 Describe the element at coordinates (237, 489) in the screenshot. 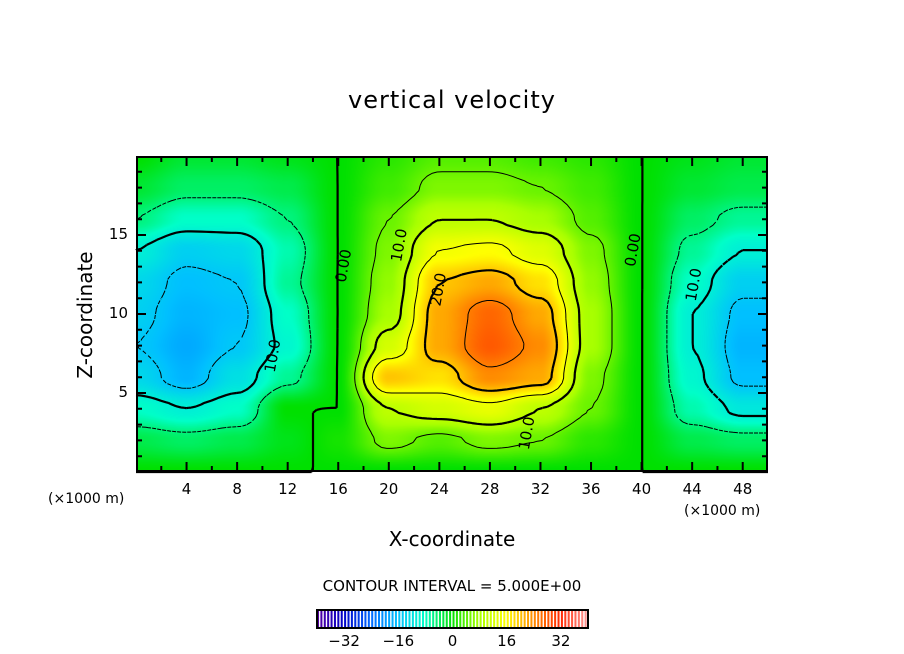

I see `x-tick-label: 8` at that location.